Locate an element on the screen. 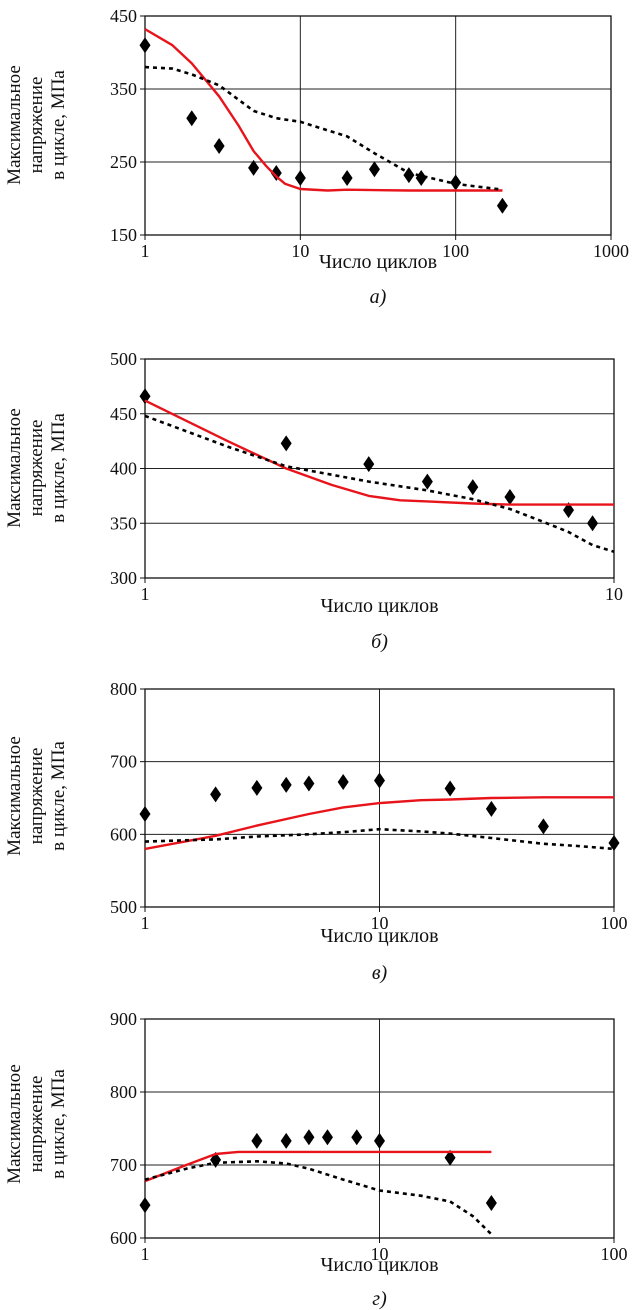  chart-1-dotted-curve is located at coordinates (323, 128).